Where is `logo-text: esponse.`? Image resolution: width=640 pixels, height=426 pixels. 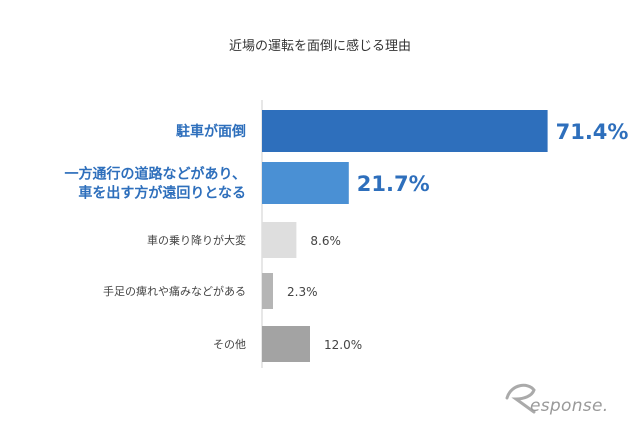
logo-text: esponse. is located at coordinates (569, 406).